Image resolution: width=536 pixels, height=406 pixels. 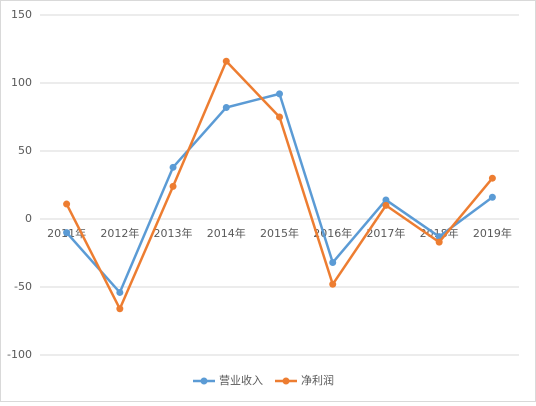 I want to click on y-tick-label: -50, so click(x=23, y=286).